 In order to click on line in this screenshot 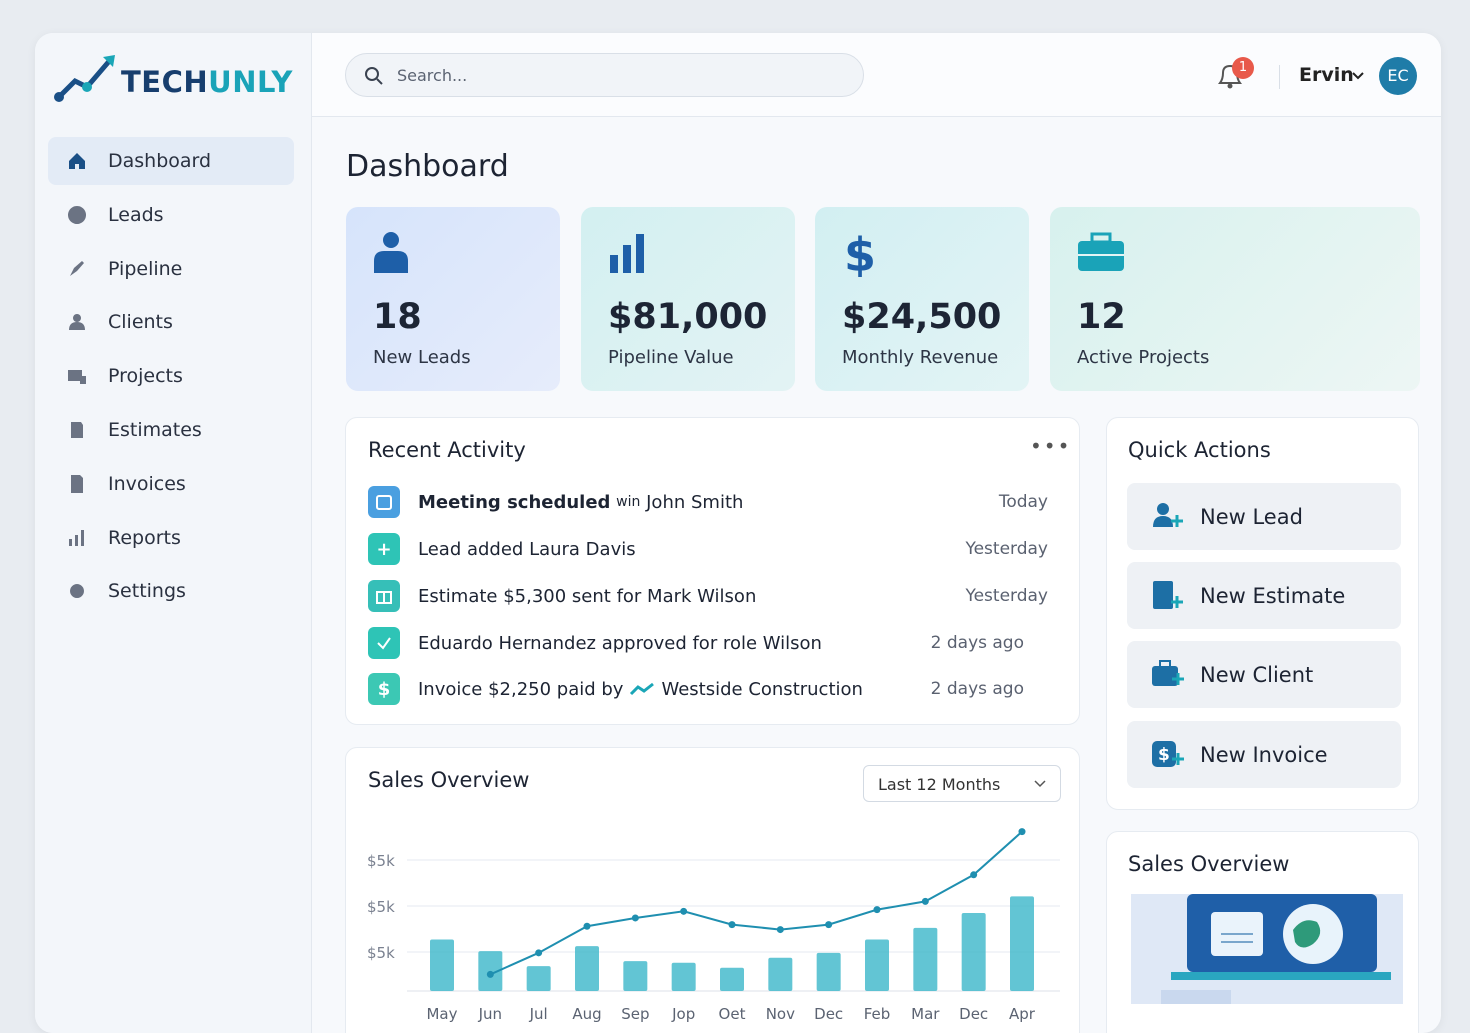, I will do `click(756, 903)`.